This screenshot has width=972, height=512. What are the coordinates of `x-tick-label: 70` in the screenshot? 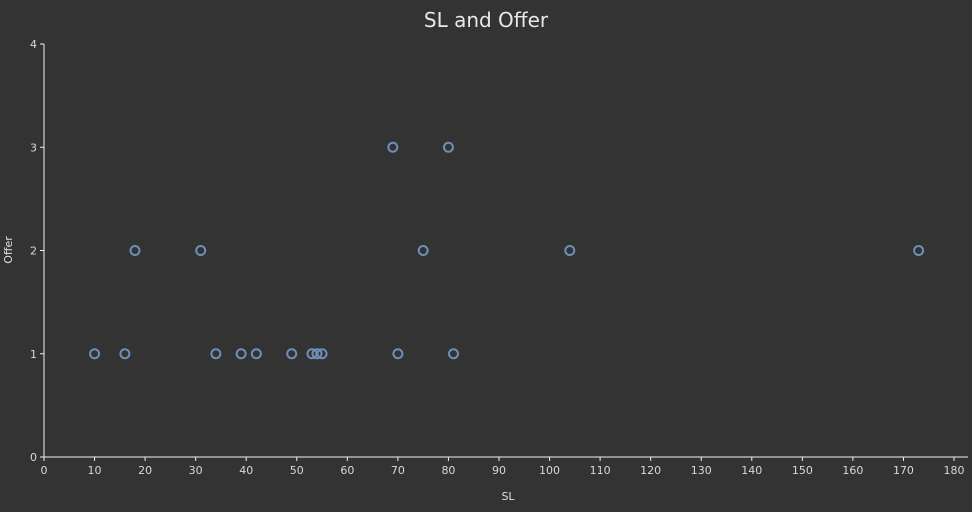 It's located at (398, 470).